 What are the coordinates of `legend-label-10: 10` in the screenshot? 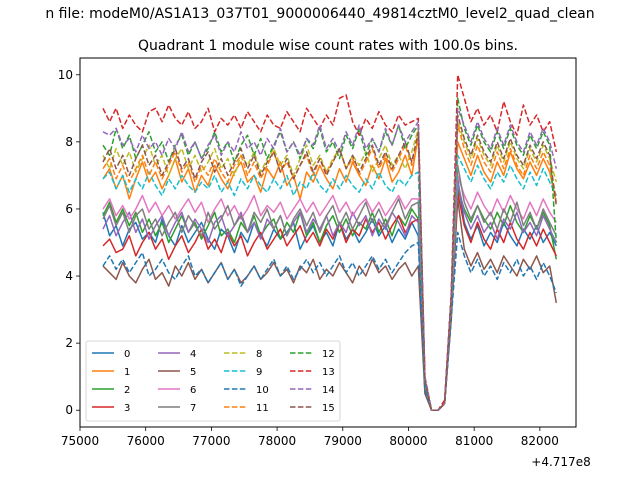 It's located at (262, 390).